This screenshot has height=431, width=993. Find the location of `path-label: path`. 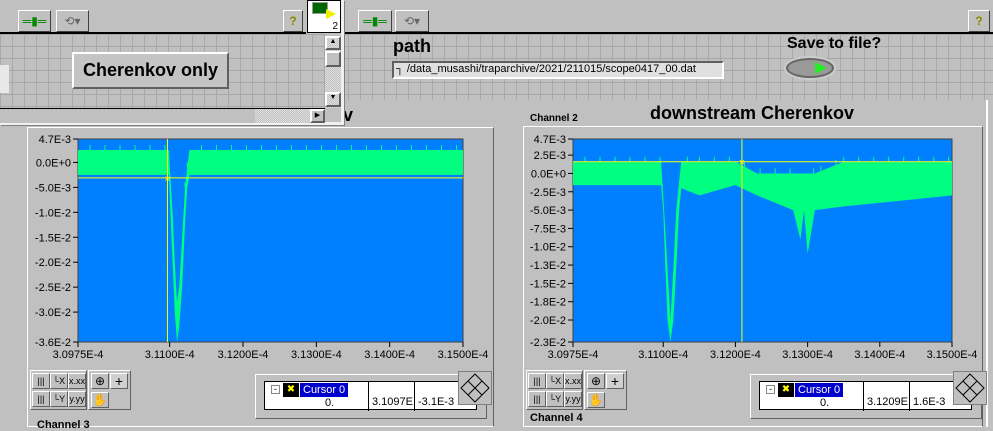

path-label: path is located at coordinates (412, 46).